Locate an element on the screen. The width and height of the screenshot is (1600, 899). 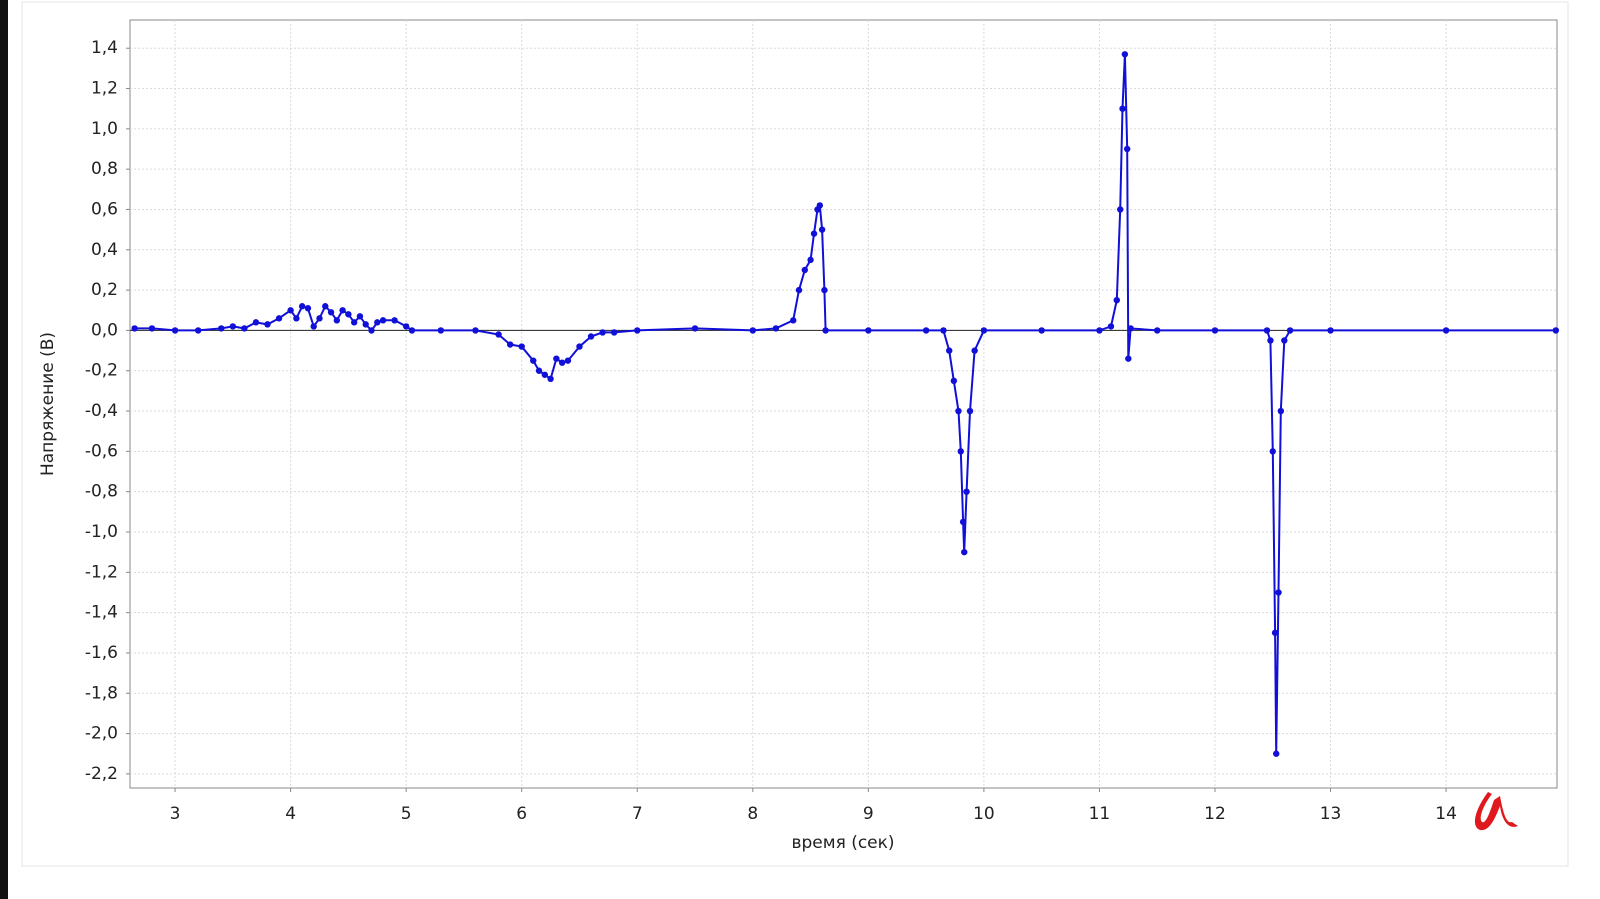
y-tick-label: -1,6 is located at coordinates (101, 653).